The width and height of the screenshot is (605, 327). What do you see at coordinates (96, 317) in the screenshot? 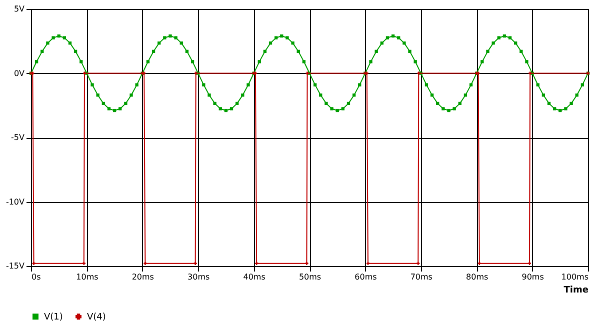
I see `legend-label: V(4)` at bounding box center [96, 317].